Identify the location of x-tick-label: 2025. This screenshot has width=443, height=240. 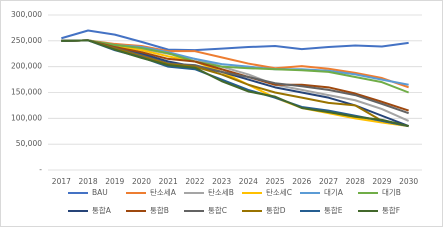
(275, 181).